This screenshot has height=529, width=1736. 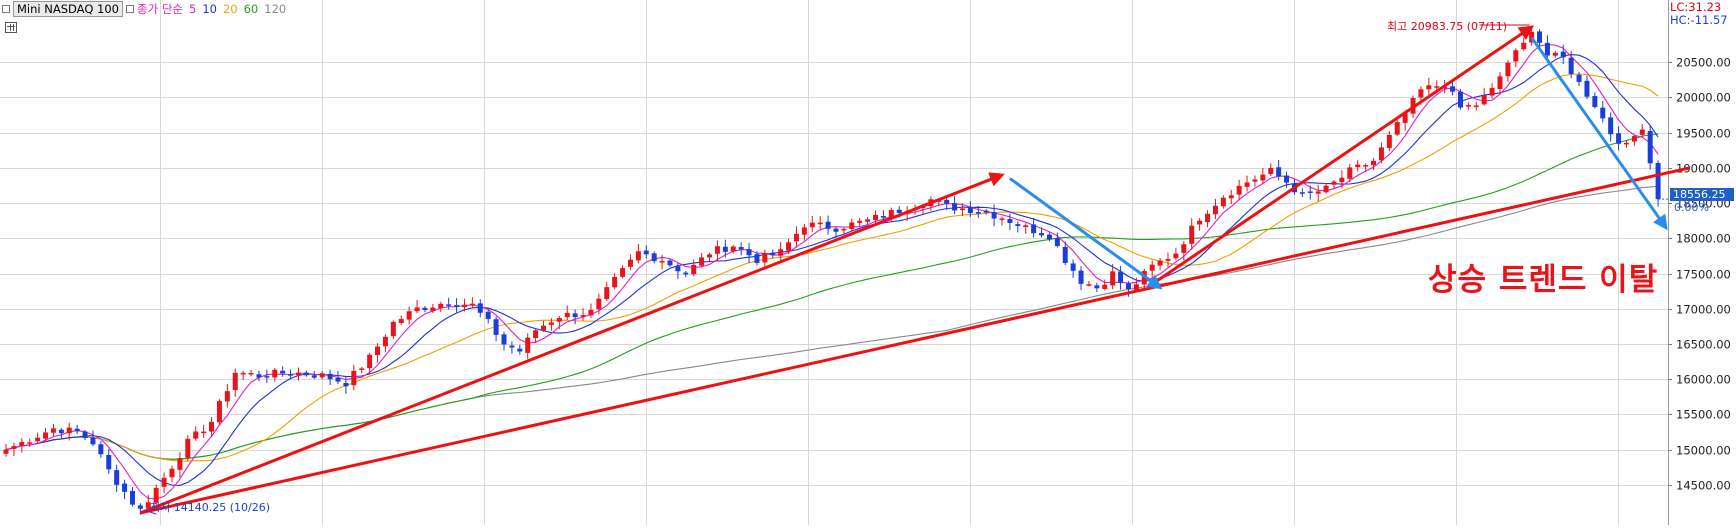 What do you see at coordinates (147, 8) in the screenshot?
I see `indicator-legend: Mini NASDAQ 100 종가 단순 5 10 20 60 120` at bounding box center [147, 8].